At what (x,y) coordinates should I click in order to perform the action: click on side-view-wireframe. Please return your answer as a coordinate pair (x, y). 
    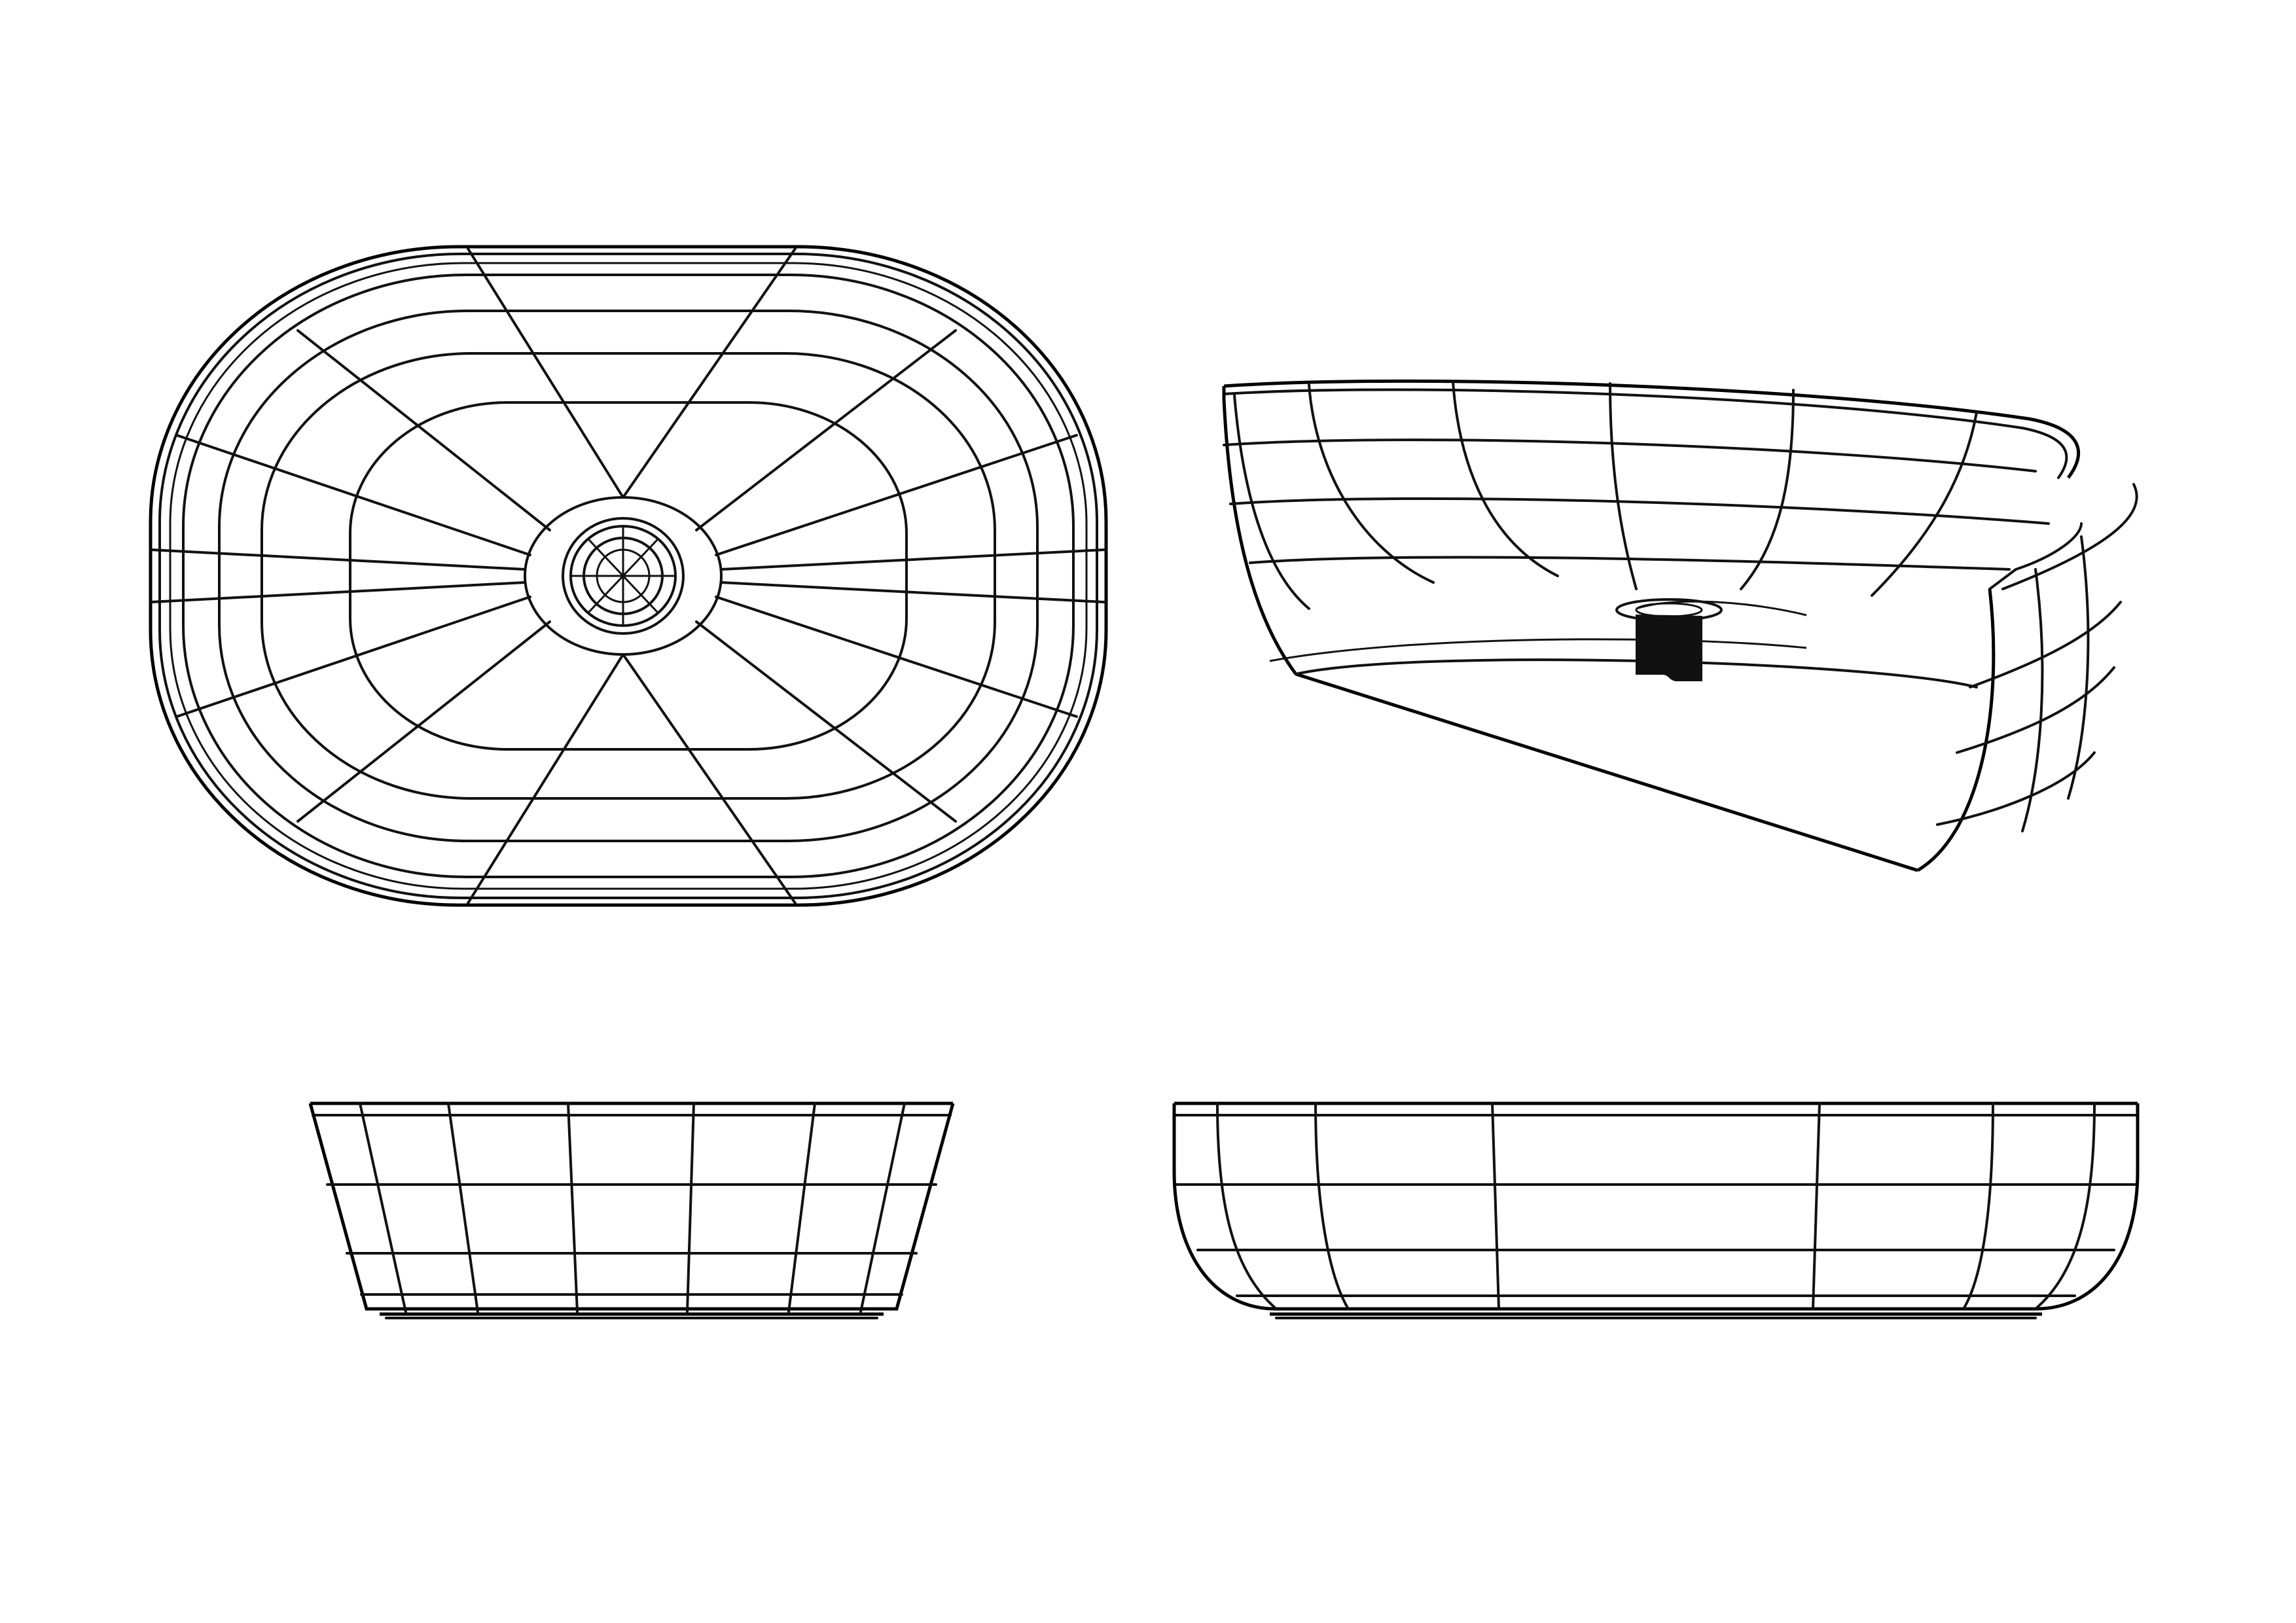
    Looking at the image, I should click on (1656, 1210).